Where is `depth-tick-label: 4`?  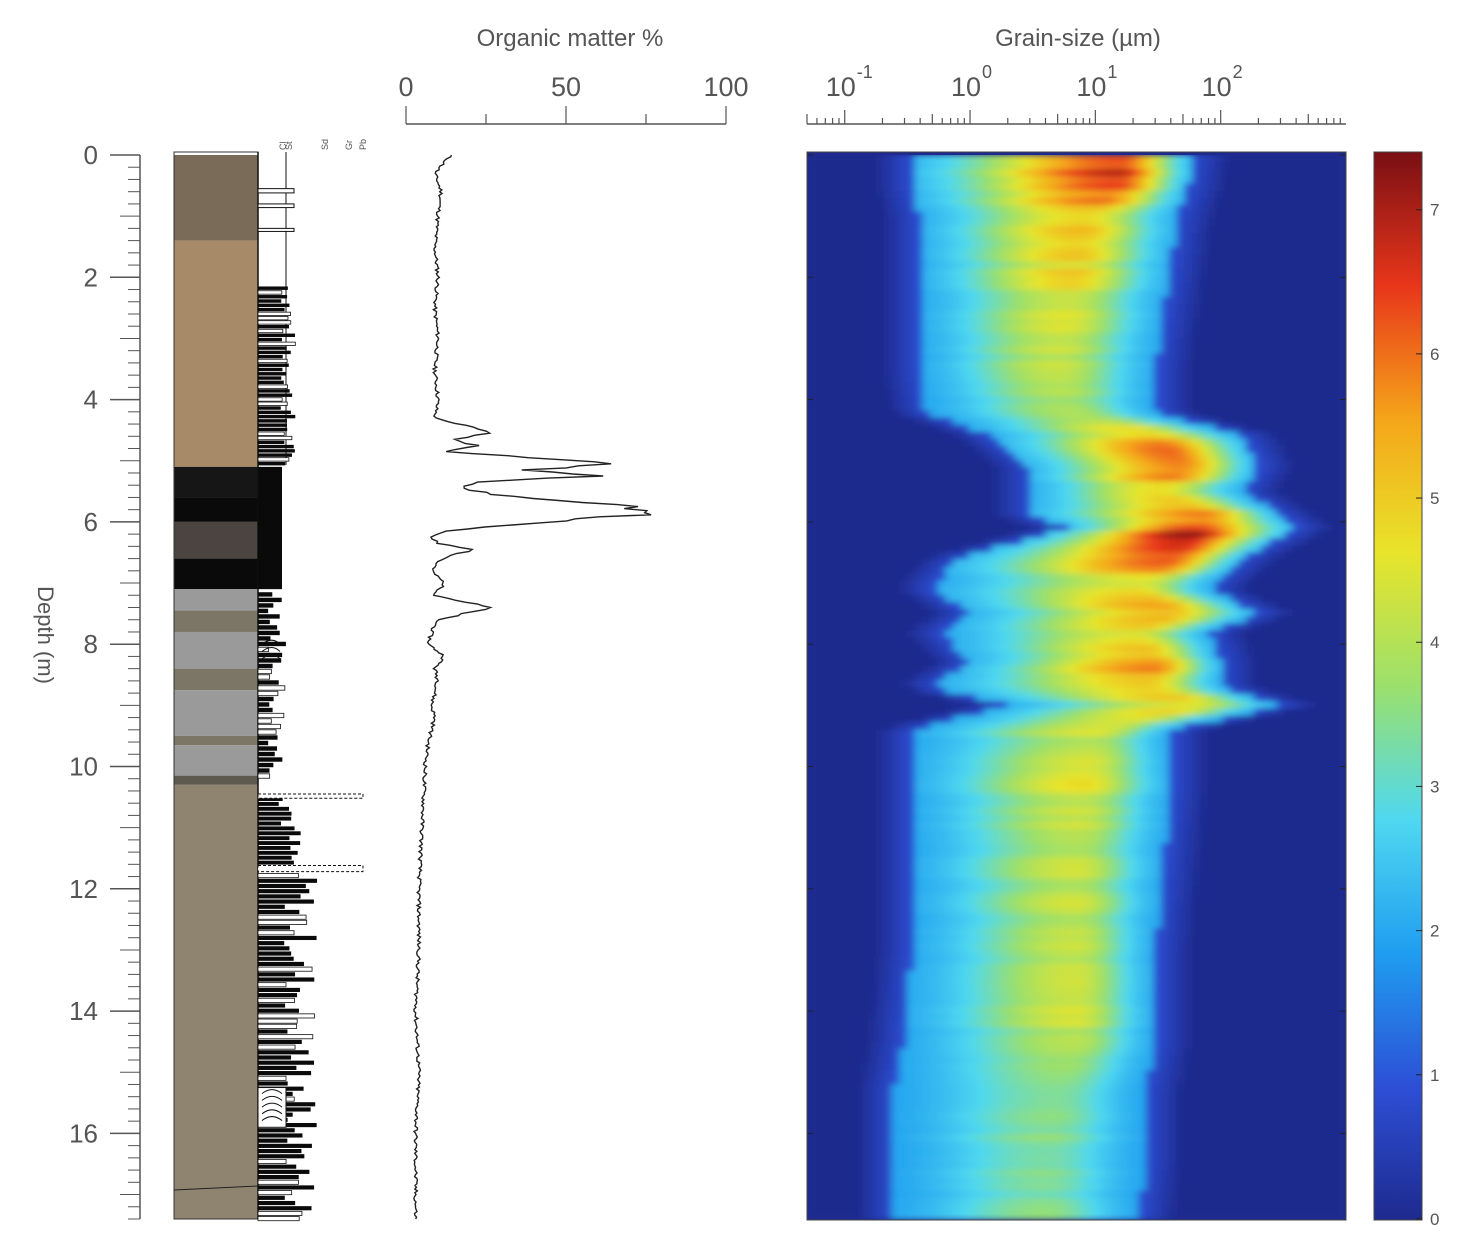 depth-tick-label: 4 is located at coordinates (91, 400).